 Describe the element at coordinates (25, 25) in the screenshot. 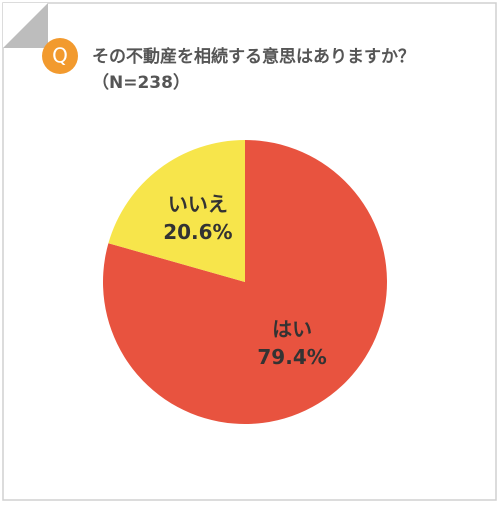

I see `folded-corner` at that location.